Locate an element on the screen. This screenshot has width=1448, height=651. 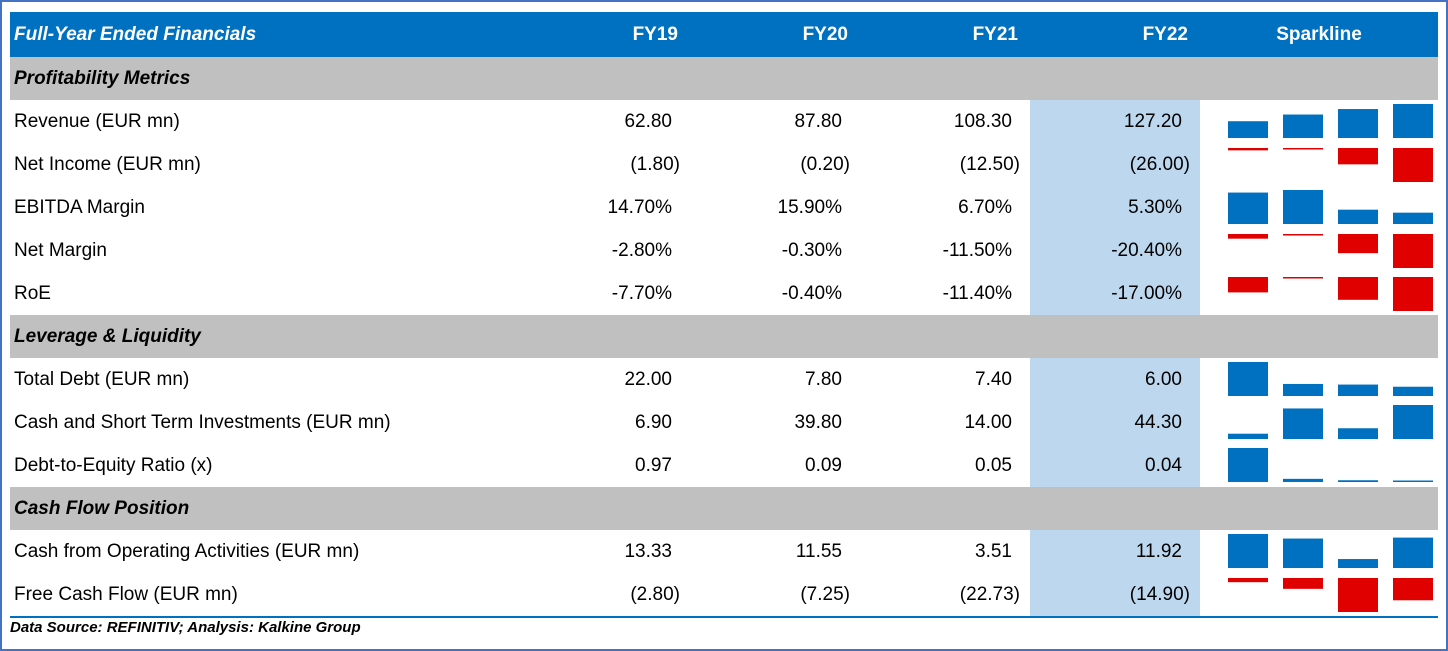
table-row: Net Margin -2.80% -0.30% -11.50% -20.40% is located at coordinates (724, 250).